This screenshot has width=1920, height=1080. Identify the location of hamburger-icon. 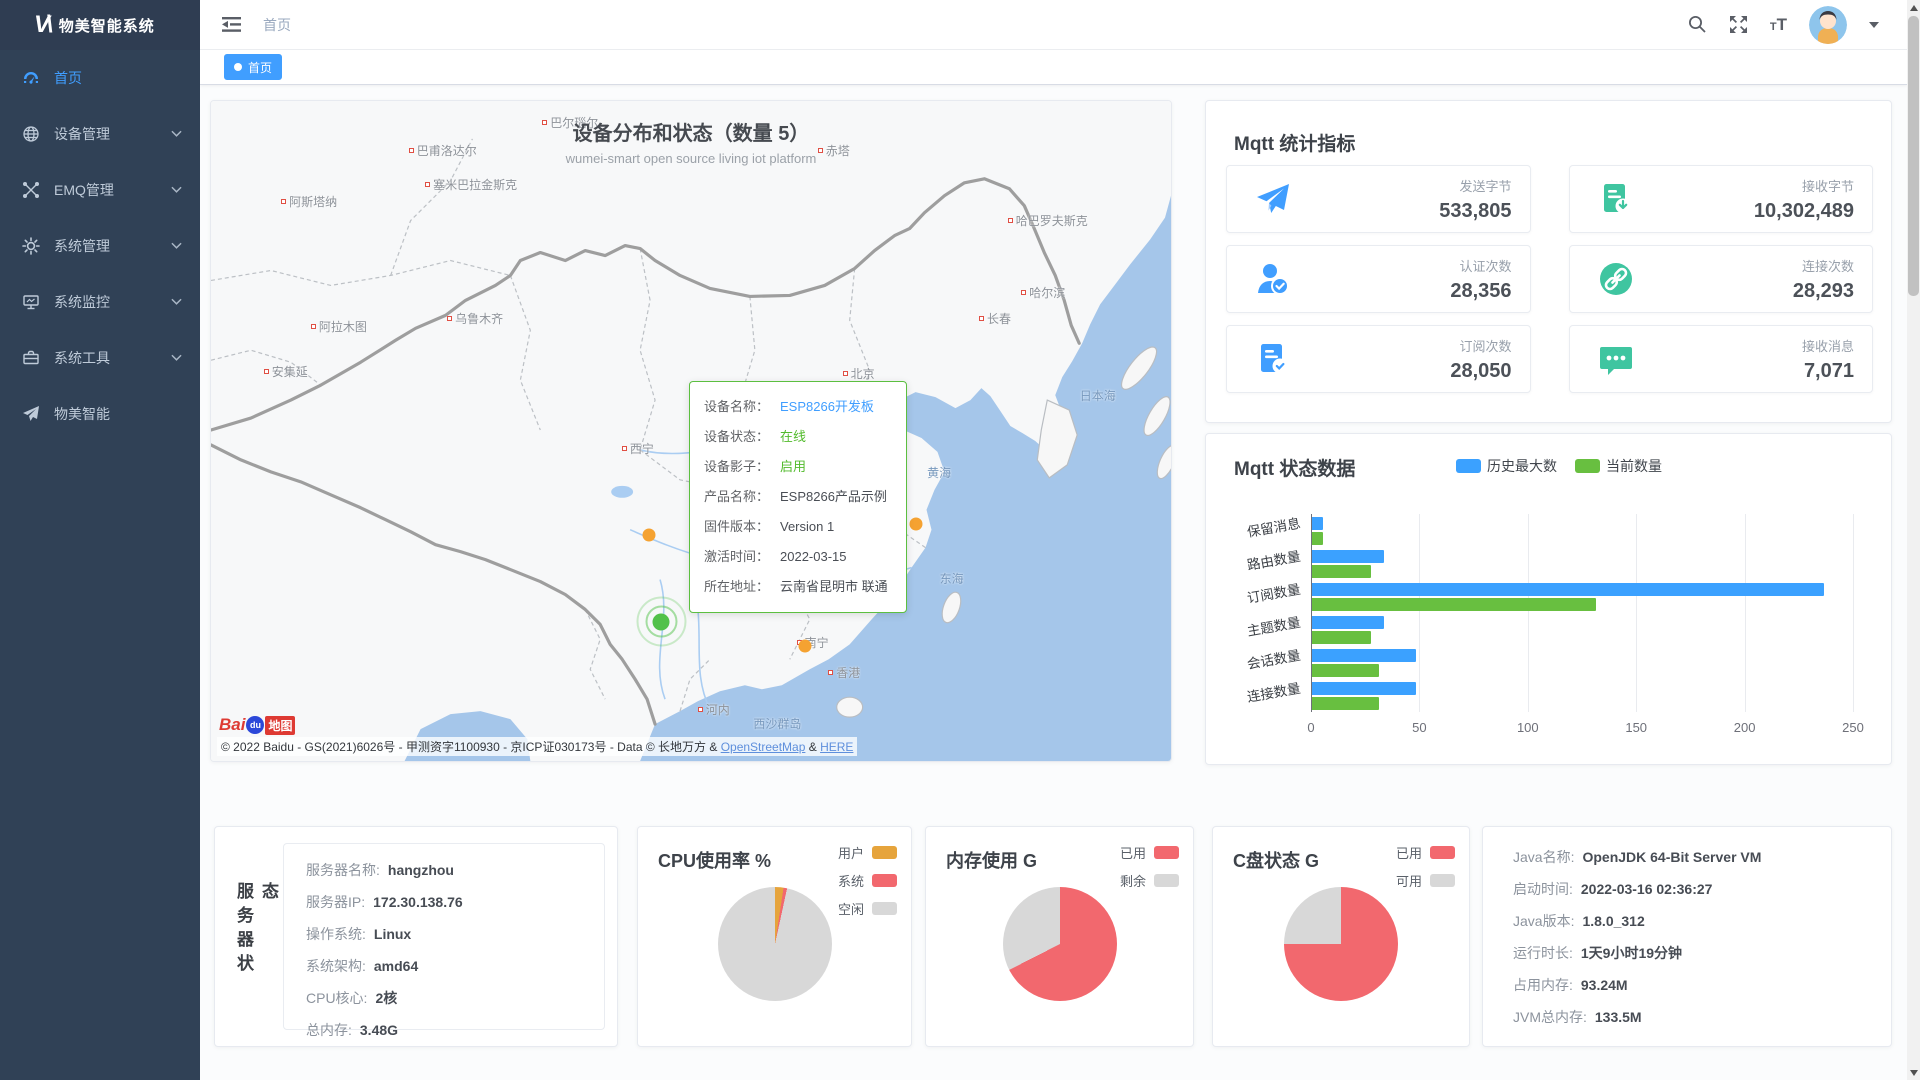
(231, 24).